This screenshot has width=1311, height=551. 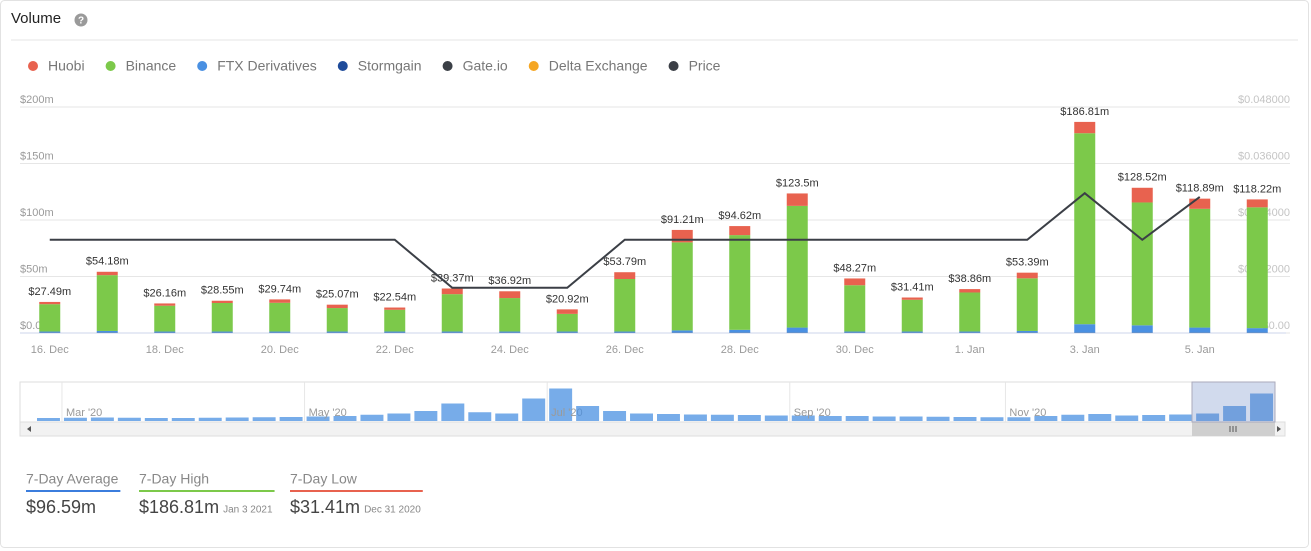 I want to click on x-tick-label: 20. Dec, so click(x=280, y=350).